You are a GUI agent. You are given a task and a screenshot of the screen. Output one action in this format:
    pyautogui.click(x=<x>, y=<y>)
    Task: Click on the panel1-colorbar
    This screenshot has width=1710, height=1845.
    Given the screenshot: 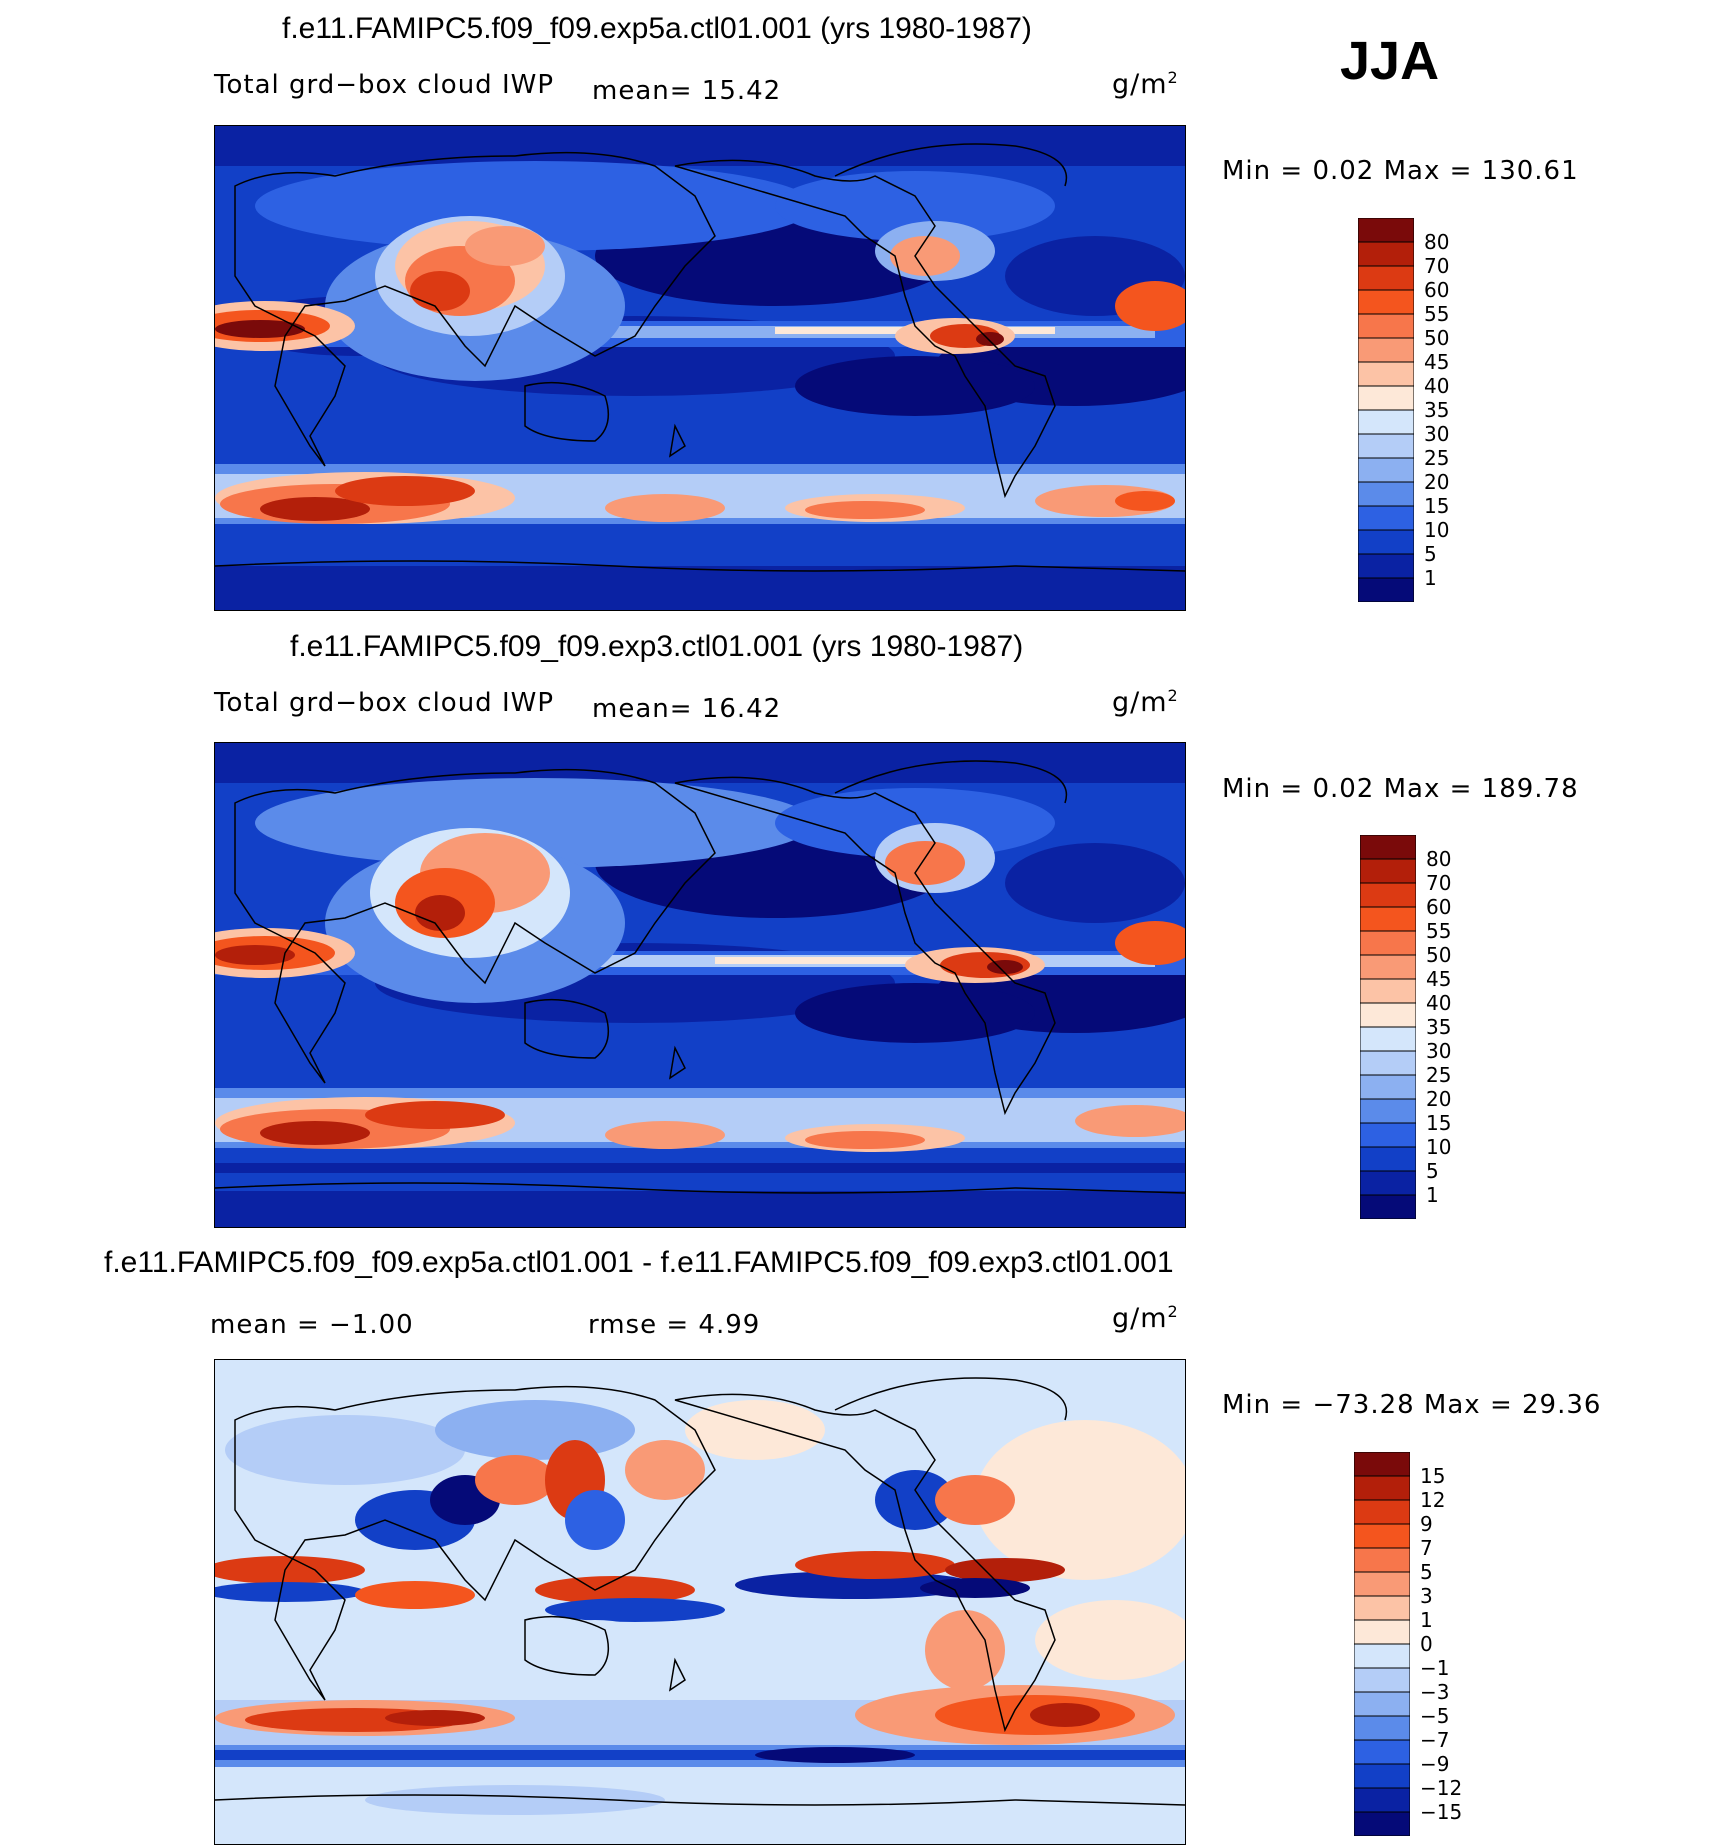 What is the action you would take?
    pyautogui.click(x=1386, y=410)
    